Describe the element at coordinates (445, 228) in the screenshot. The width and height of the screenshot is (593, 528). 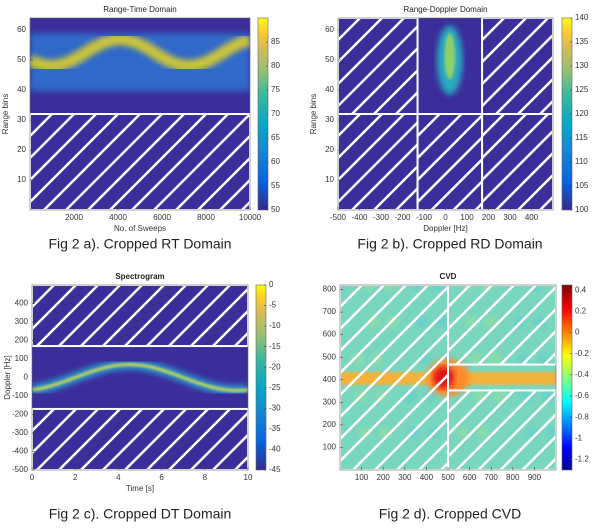
I see `x-axis-label: Doppler [Hz]` at that location.